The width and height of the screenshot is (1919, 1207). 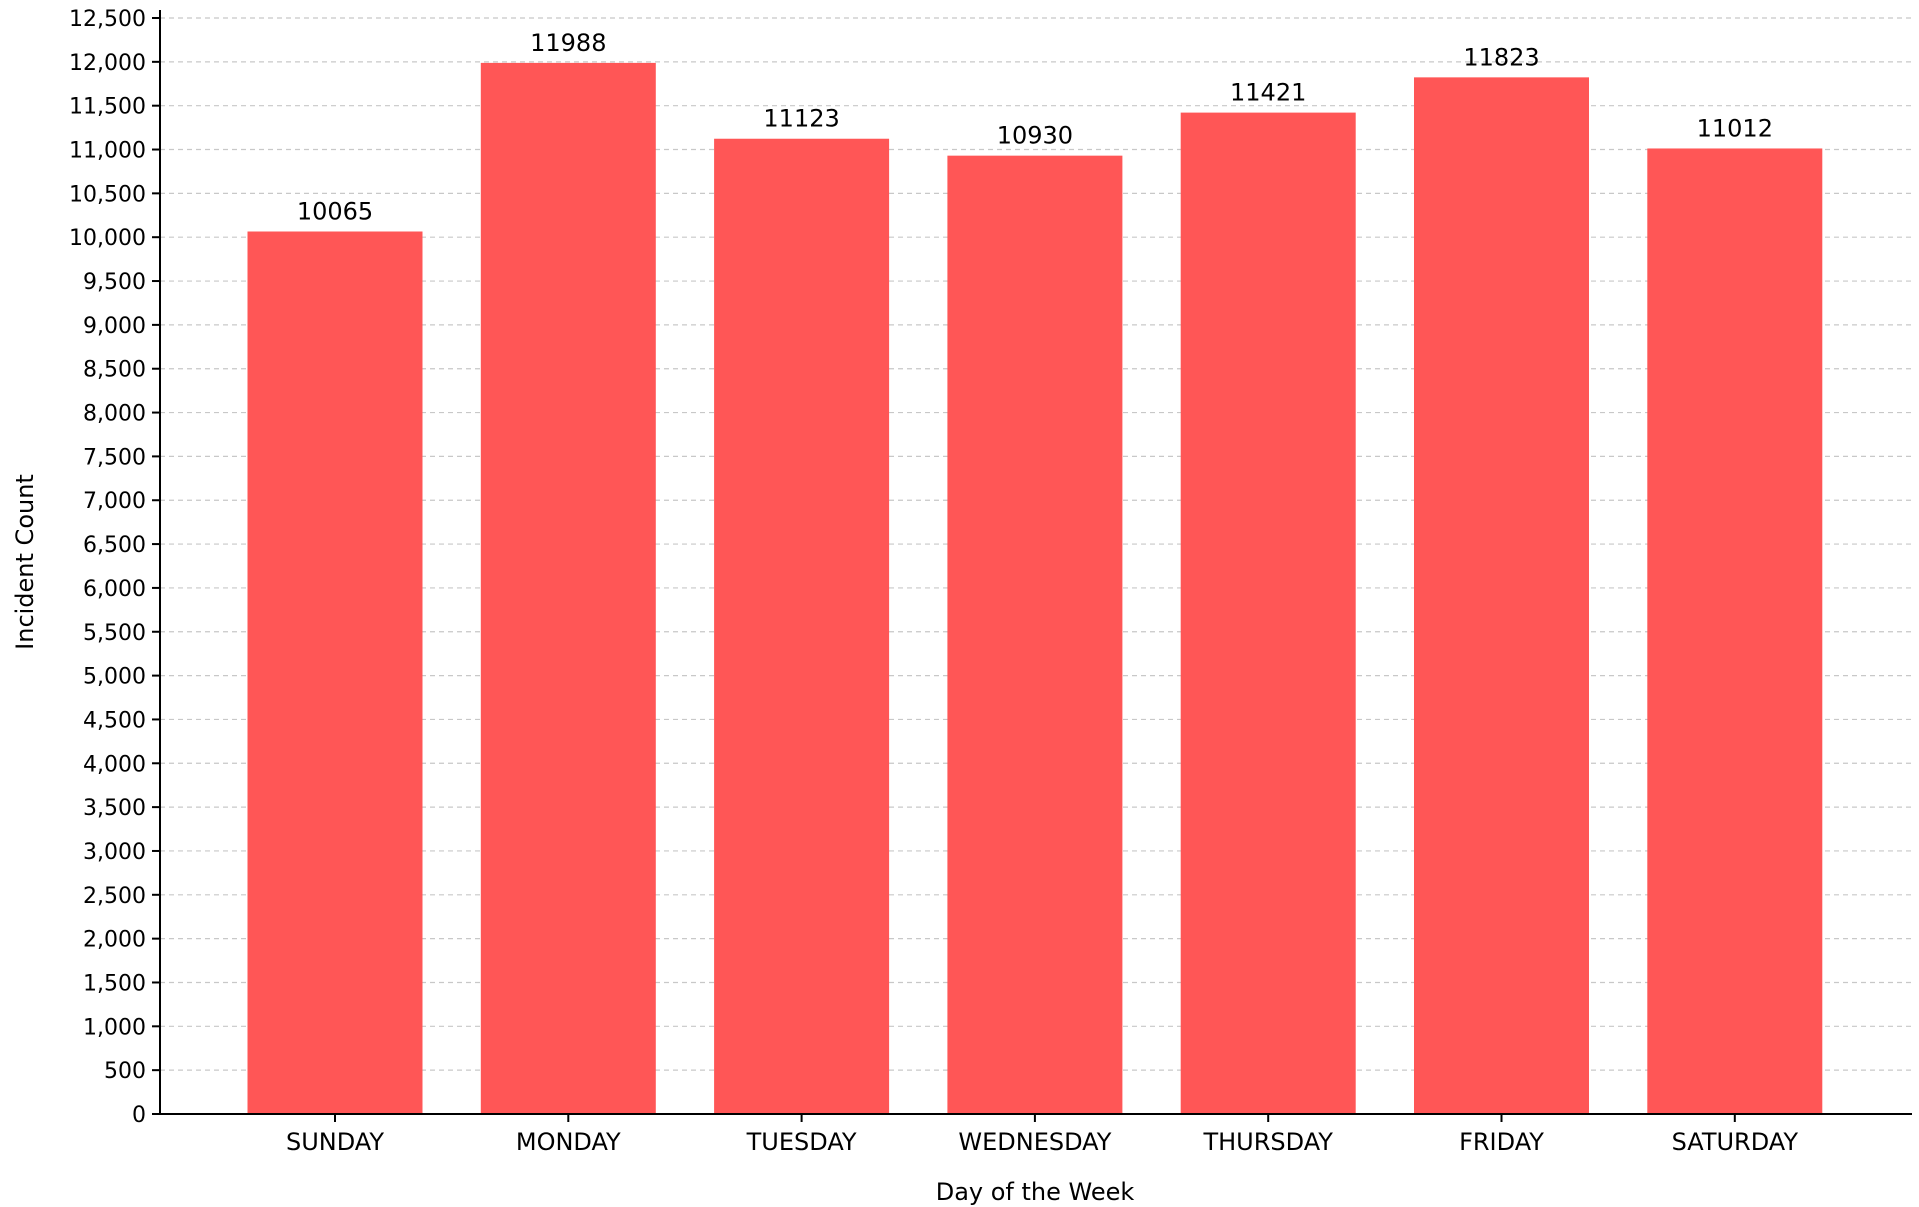 I want to click on x-tick-label: FRIDAY, so click(x=1501, y=1142).